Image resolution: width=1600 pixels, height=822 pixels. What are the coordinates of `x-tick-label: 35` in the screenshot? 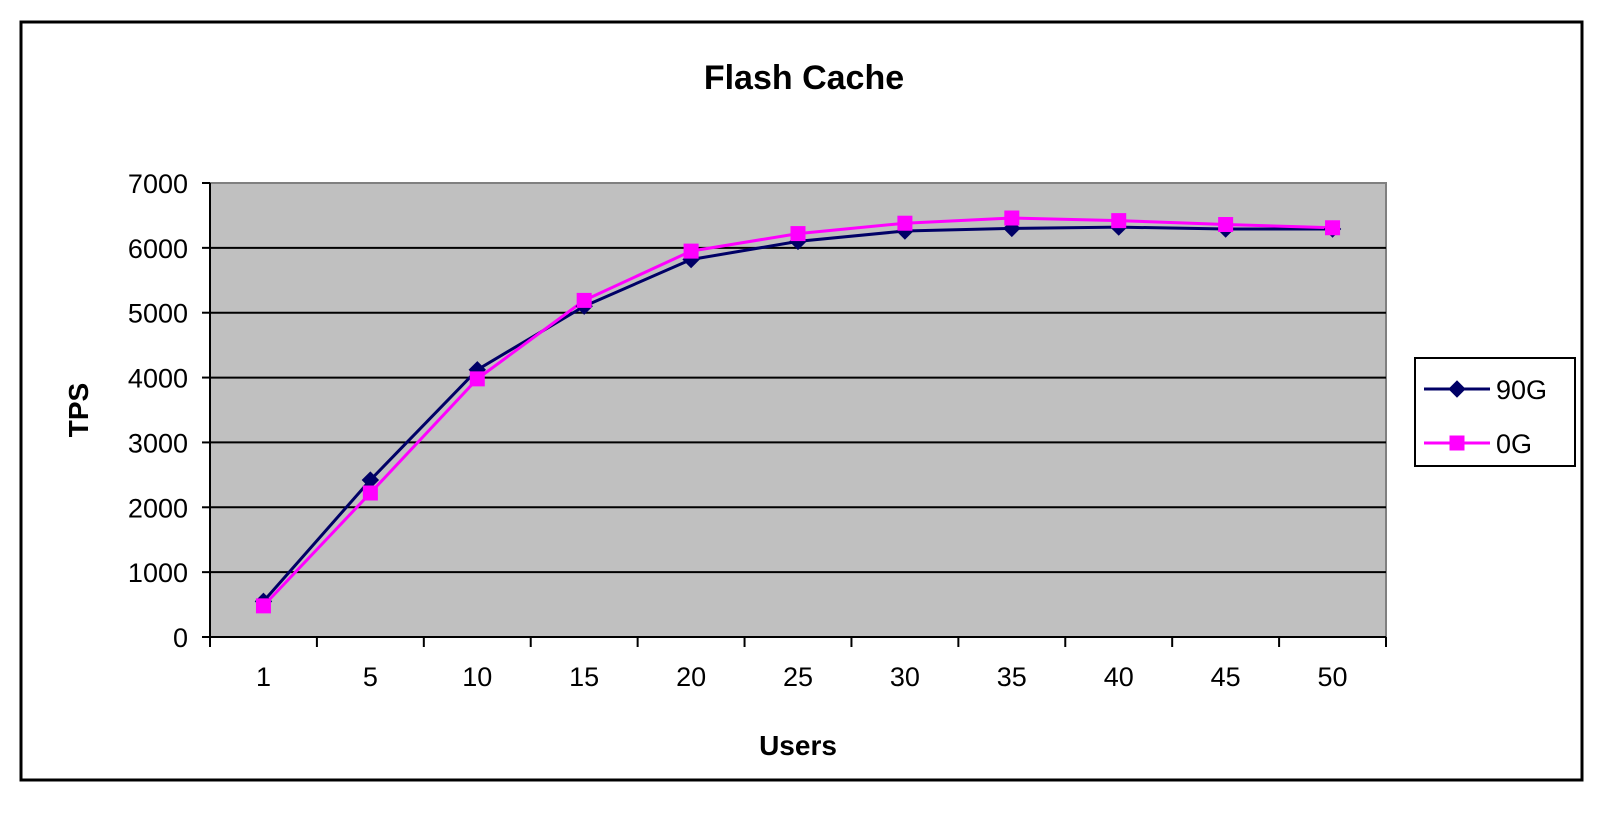 It's located at (1012, 677).